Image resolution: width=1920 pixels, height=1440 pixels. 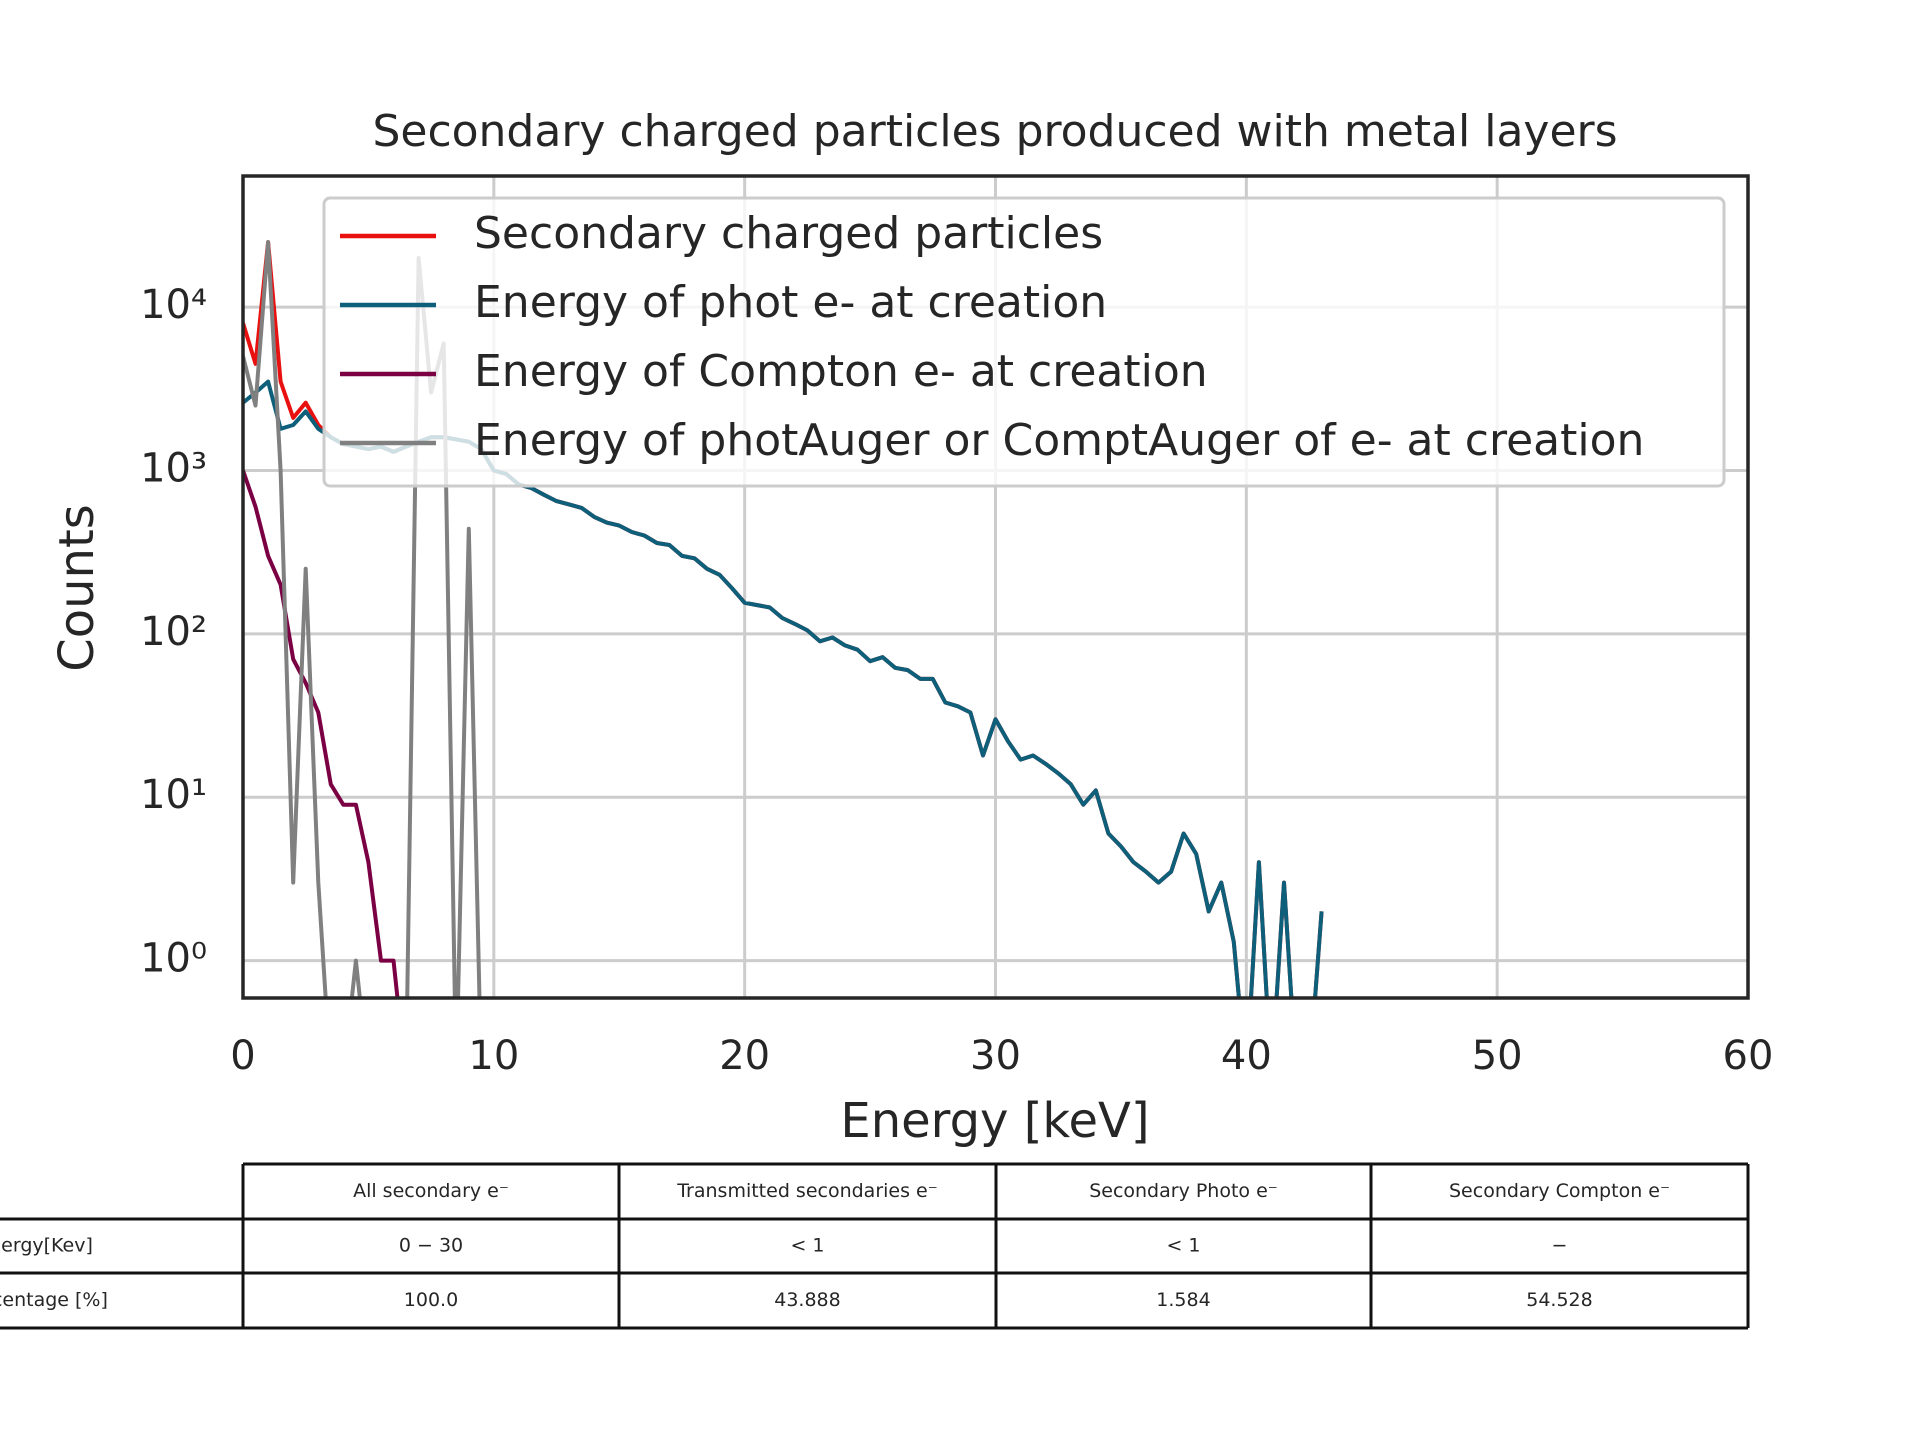 I want to click on y-tick-label: 10², so click(x=173, y=632).